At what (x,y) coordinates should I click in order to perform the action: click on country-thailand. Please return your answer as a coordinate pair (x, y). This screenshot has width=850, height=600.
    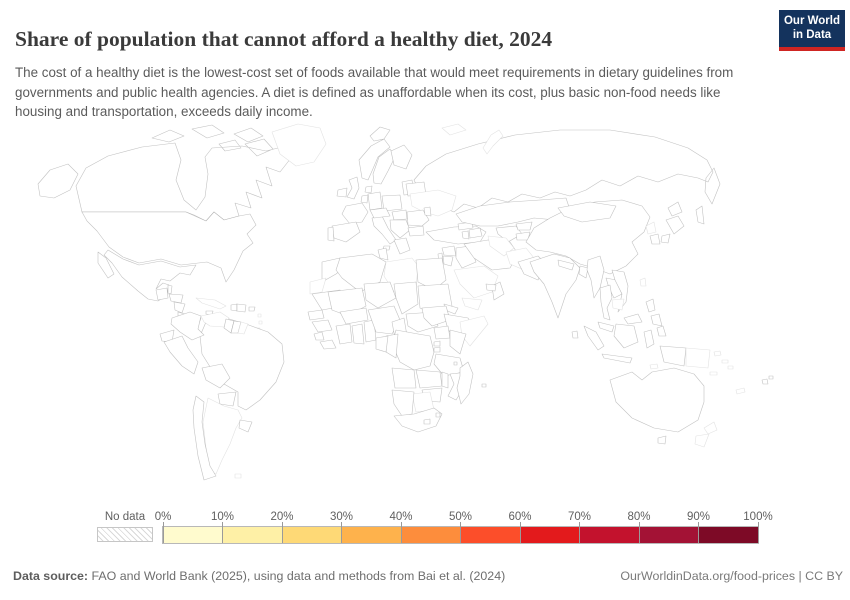
    Looking at the image, I should click on (606, 302).